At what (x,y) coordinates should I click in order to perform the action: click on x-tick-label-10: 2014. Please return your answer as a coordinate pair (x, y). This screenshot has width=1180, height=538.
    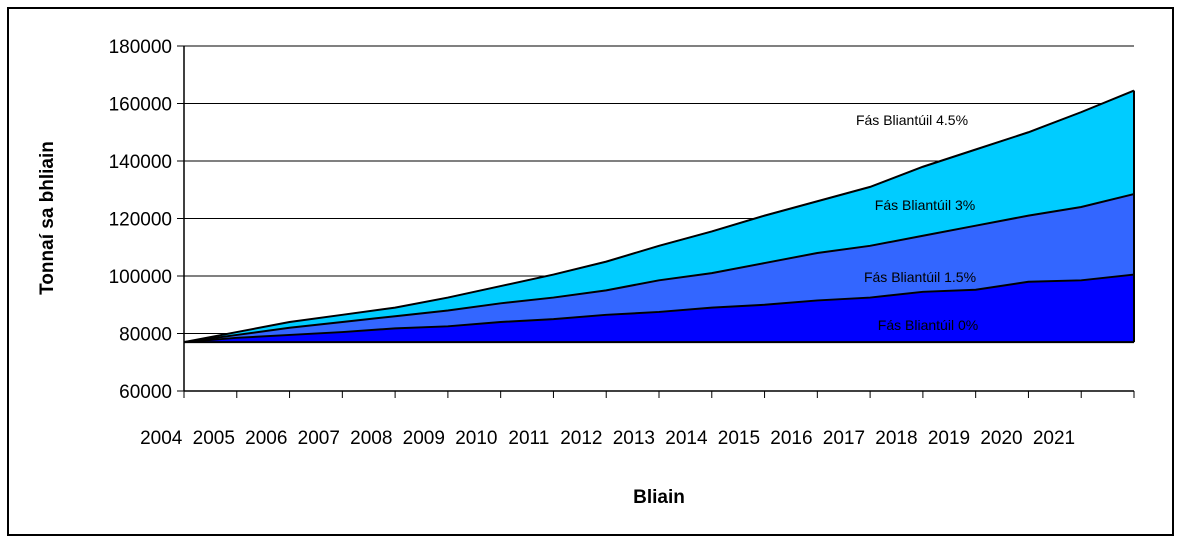
    Looking at the image, I should click on (686, 438).